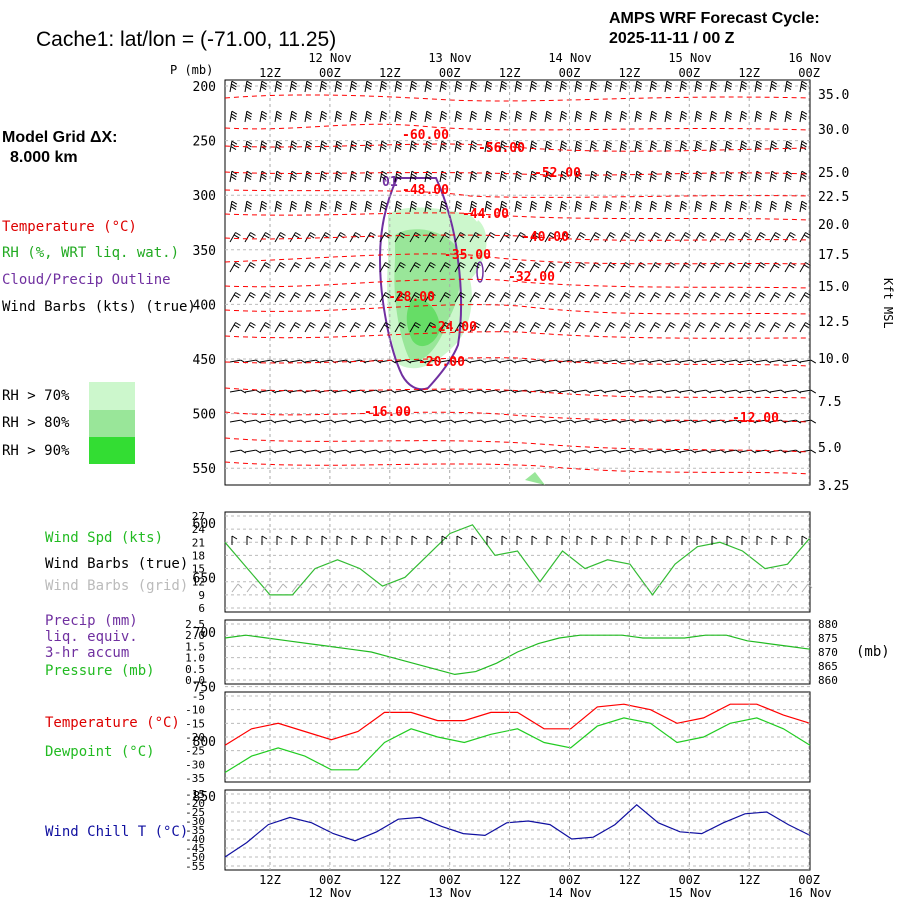 The height and width of the screenshot is (900, 900). I want to click on temperature-contour, so click(517, 417).